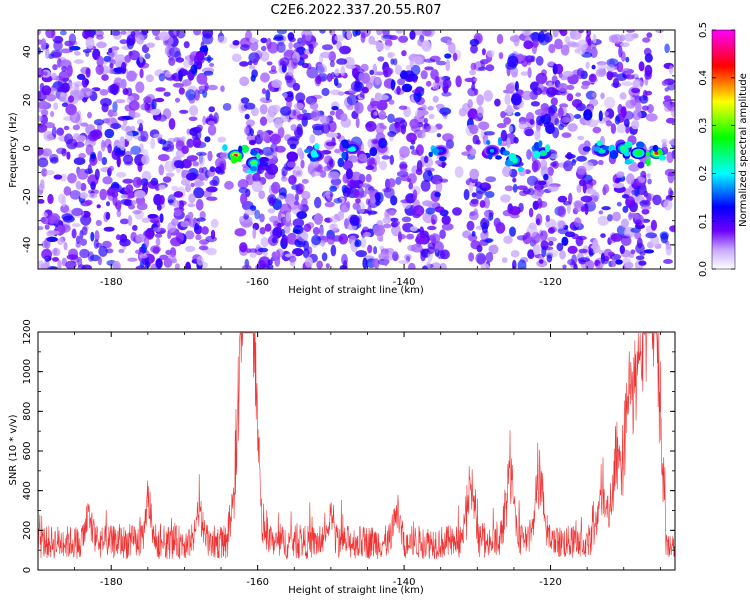  Describe the element at coordinates (27, 331) in the screenshot. I see `y-tick-label: 1200` at that location.